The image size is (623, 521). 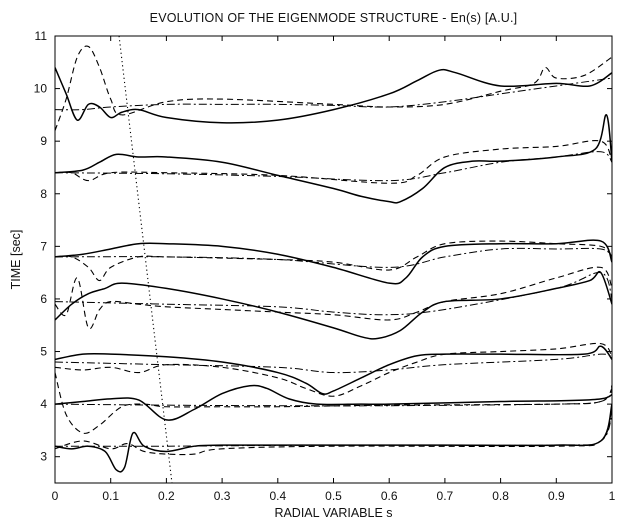 I want to click on series-line-4-solid, so click(x=333, y=402).